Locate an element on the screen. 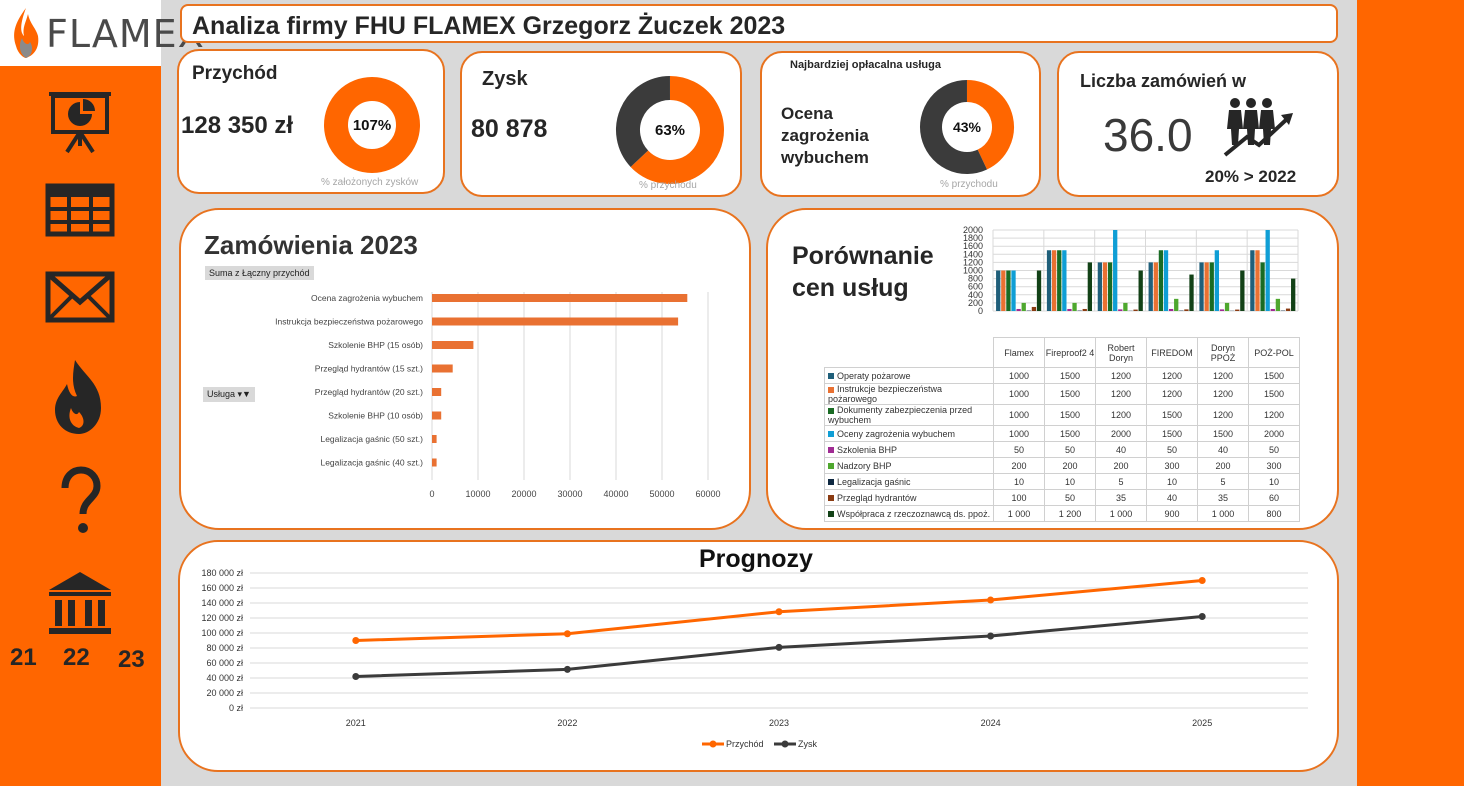  bank-icon is located at coordinates (80, 605).